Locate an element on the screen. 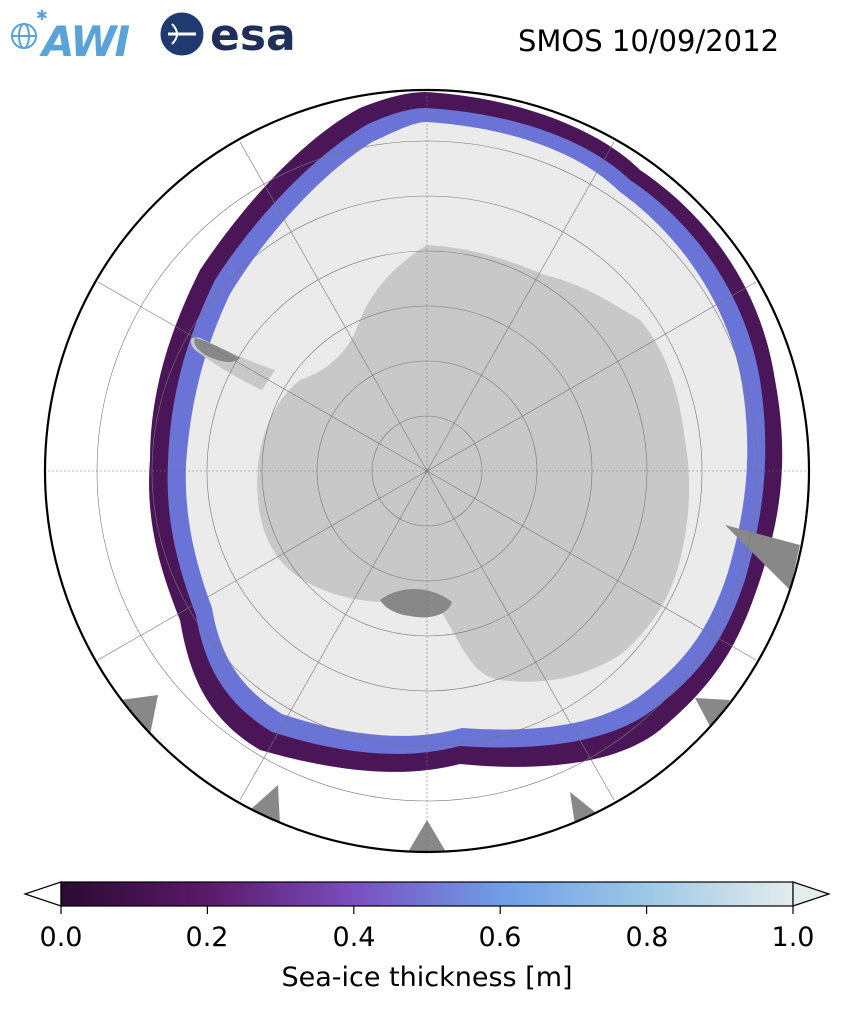 Image resolution: width=854 pixels, height=1026 pixels. colorbar is located at coordinates (427, 897).